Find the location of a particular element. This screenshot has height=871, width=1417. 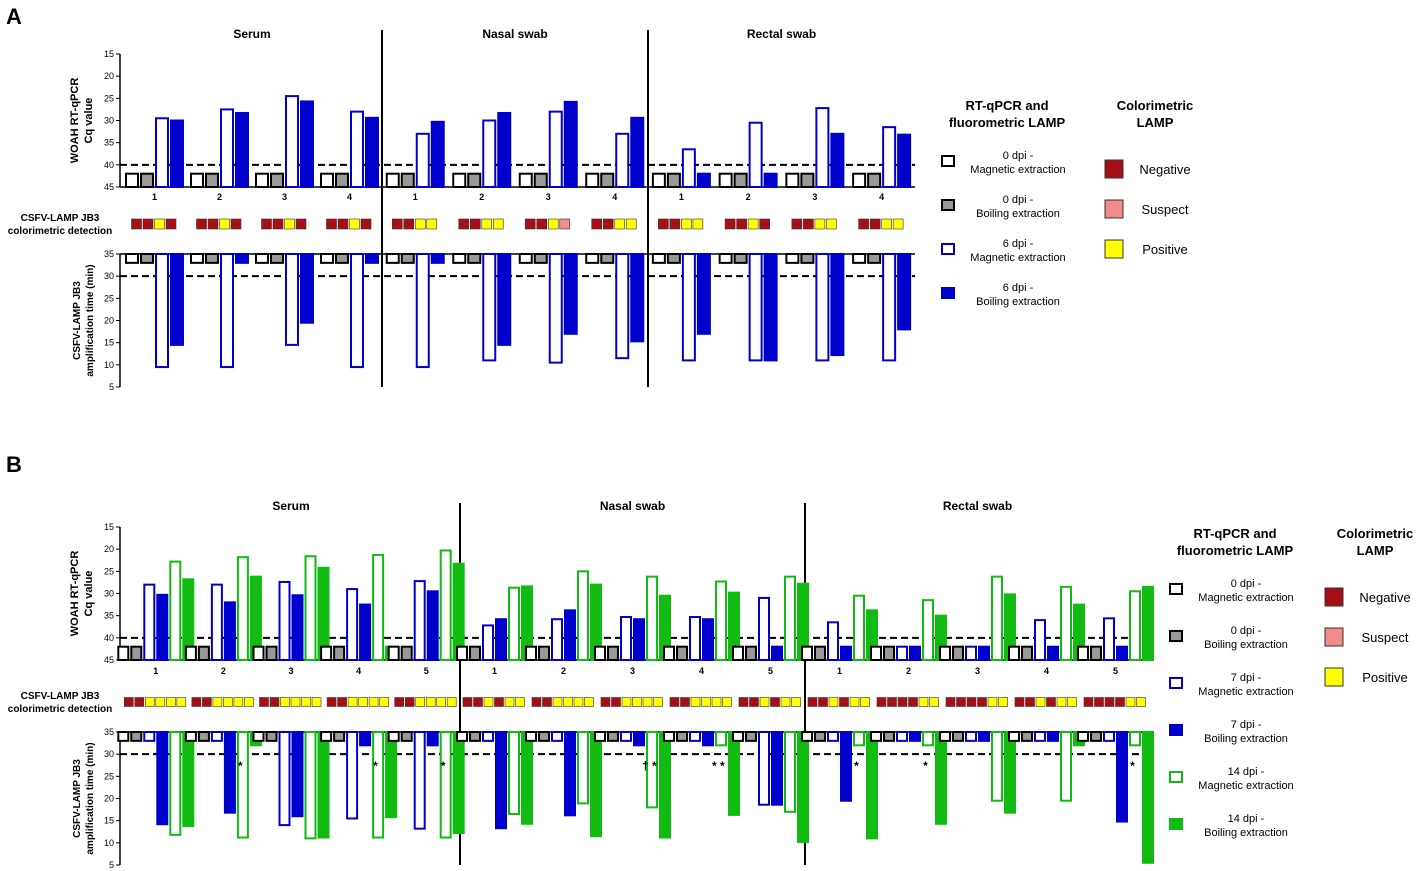

panel-a-cq-tick-label: 20 is located at coordinates (109, 76).